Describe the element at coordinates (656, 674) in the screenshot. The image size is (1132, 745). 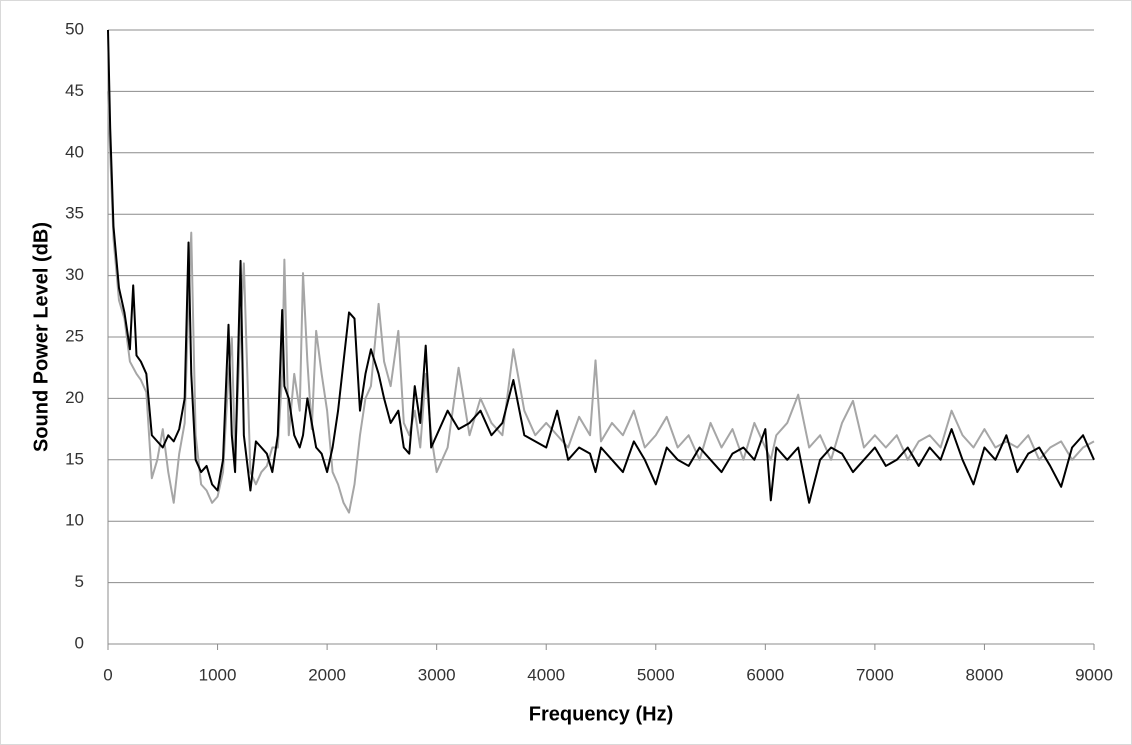
I see `x-tick-label: 5000` at that location.